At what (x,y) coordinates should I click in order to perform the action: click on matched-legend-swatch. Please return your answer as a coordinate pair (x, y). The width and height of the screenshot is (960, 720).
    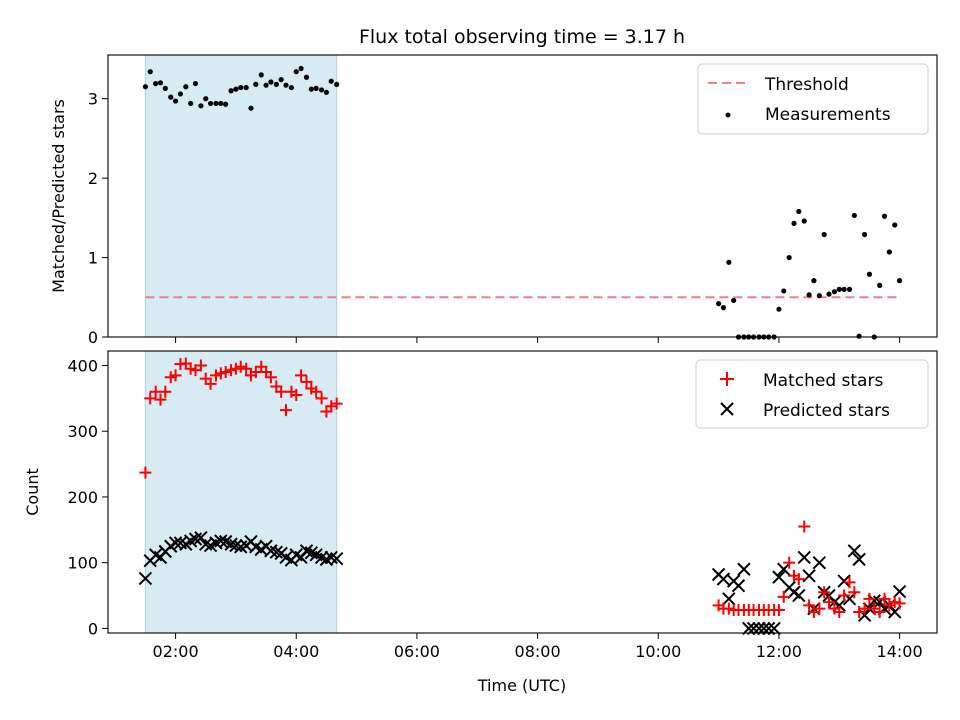
    Looking at the image, I should click on (727, 379).